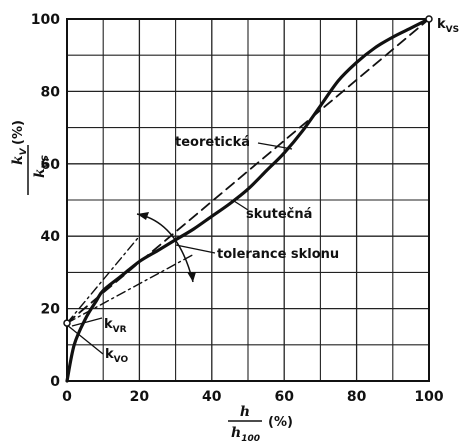 The height and width of the screenshot is (443, 464). What do you see at coordinates (30, 157) in the screenshot?
I see `y-axis-label: kV kVS (%)` at bounding box center [30, 157].